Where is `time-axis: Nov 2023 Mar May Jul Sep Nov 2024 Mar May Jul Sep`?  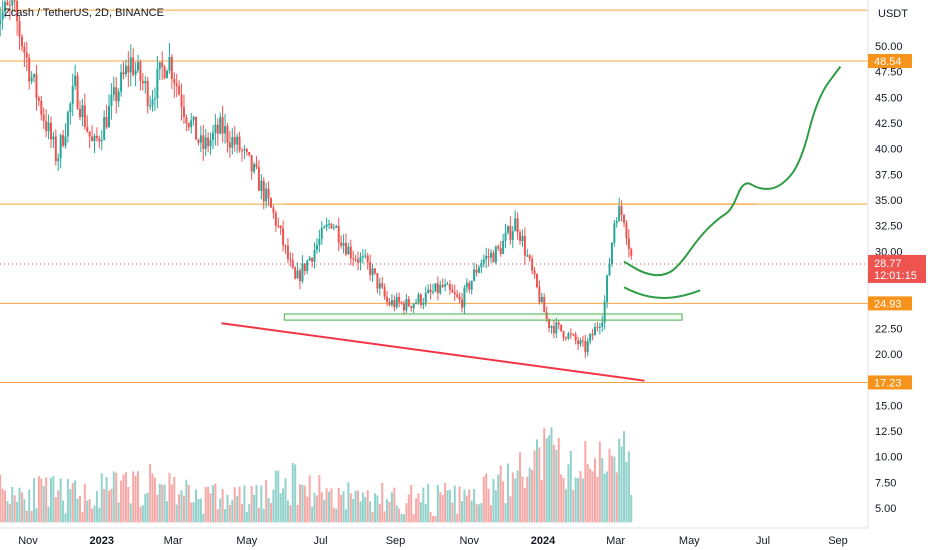
time-axis: Nov 2023 Mar May Jul Sep Nov 2024 Mar May Jul Sep is located at coordinates (434, 537).